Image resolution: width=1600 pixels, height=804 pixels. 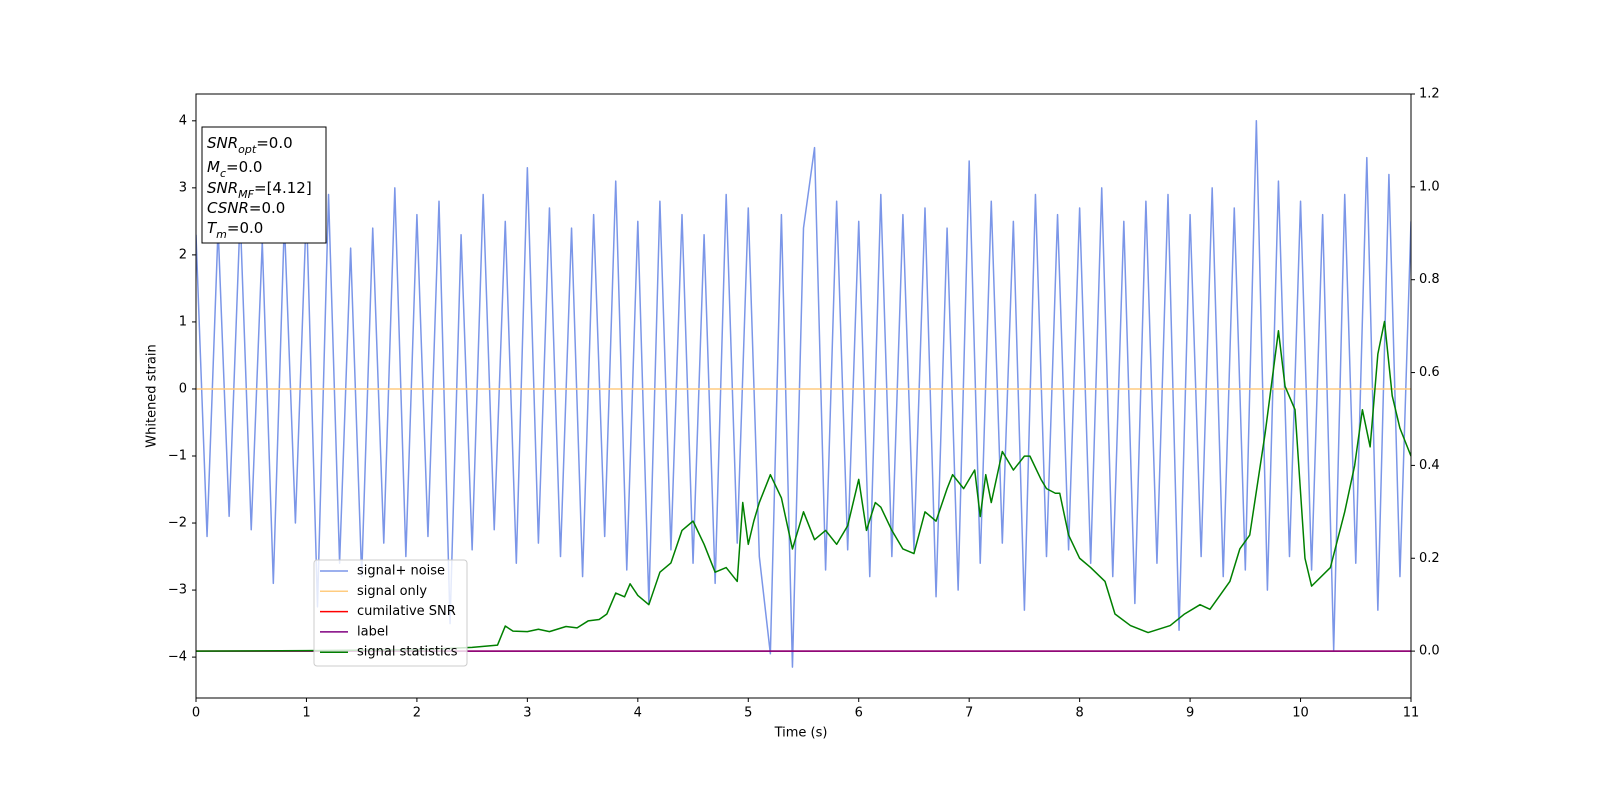 I want to click on y-tick-label: −3, so click(x=177, y=590).